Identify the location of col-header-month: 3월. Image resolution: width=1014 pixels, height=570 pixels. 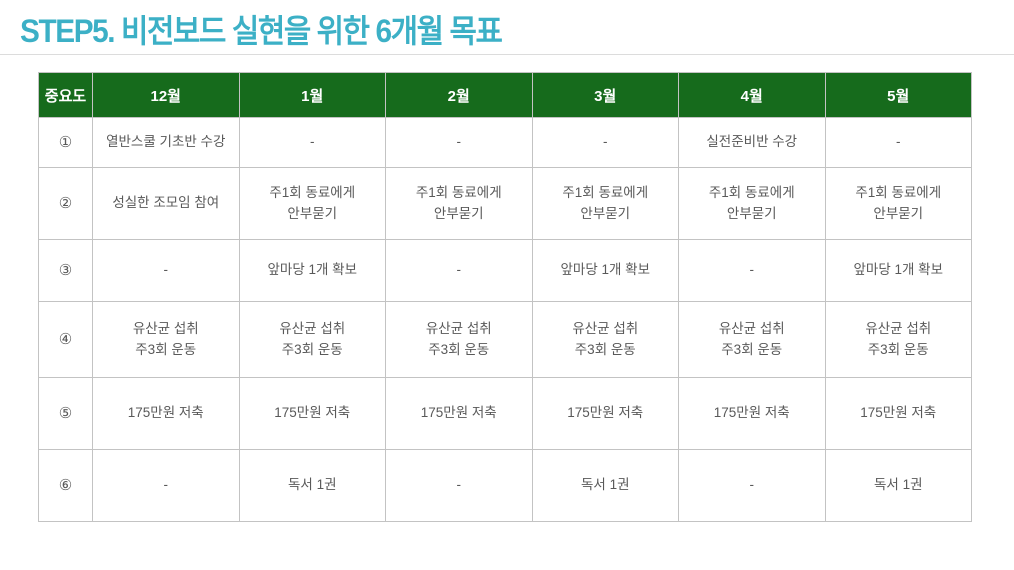
(605, 95).